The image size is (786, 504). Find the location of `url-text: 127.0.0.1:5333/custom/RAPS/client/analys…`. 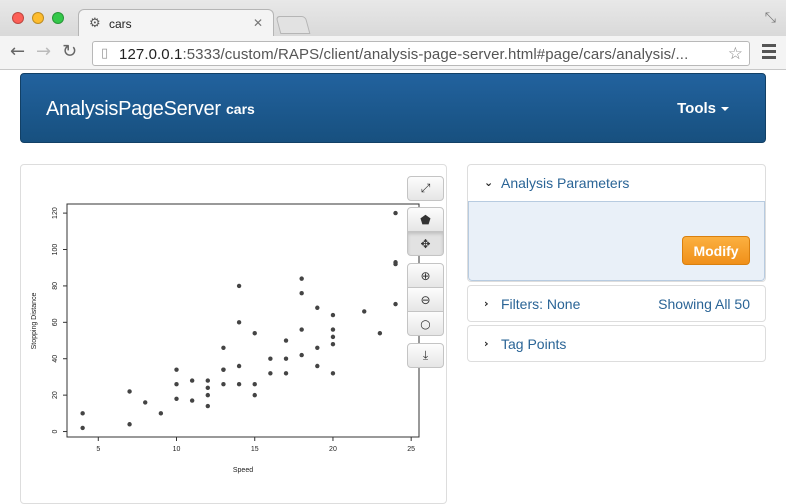

url-text: 127.0.0.1:5333/custom/RAPS/client/analys… is located at coordinates (404, 54).